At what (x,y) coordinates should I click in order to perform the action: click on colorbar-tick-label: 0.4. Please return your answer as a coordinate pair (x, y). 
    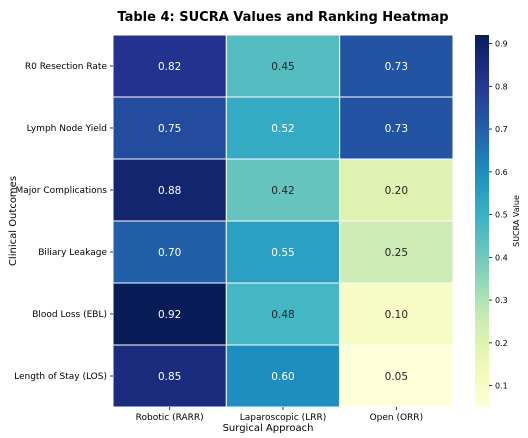
    Looking at the image, I should click on (501, 257).